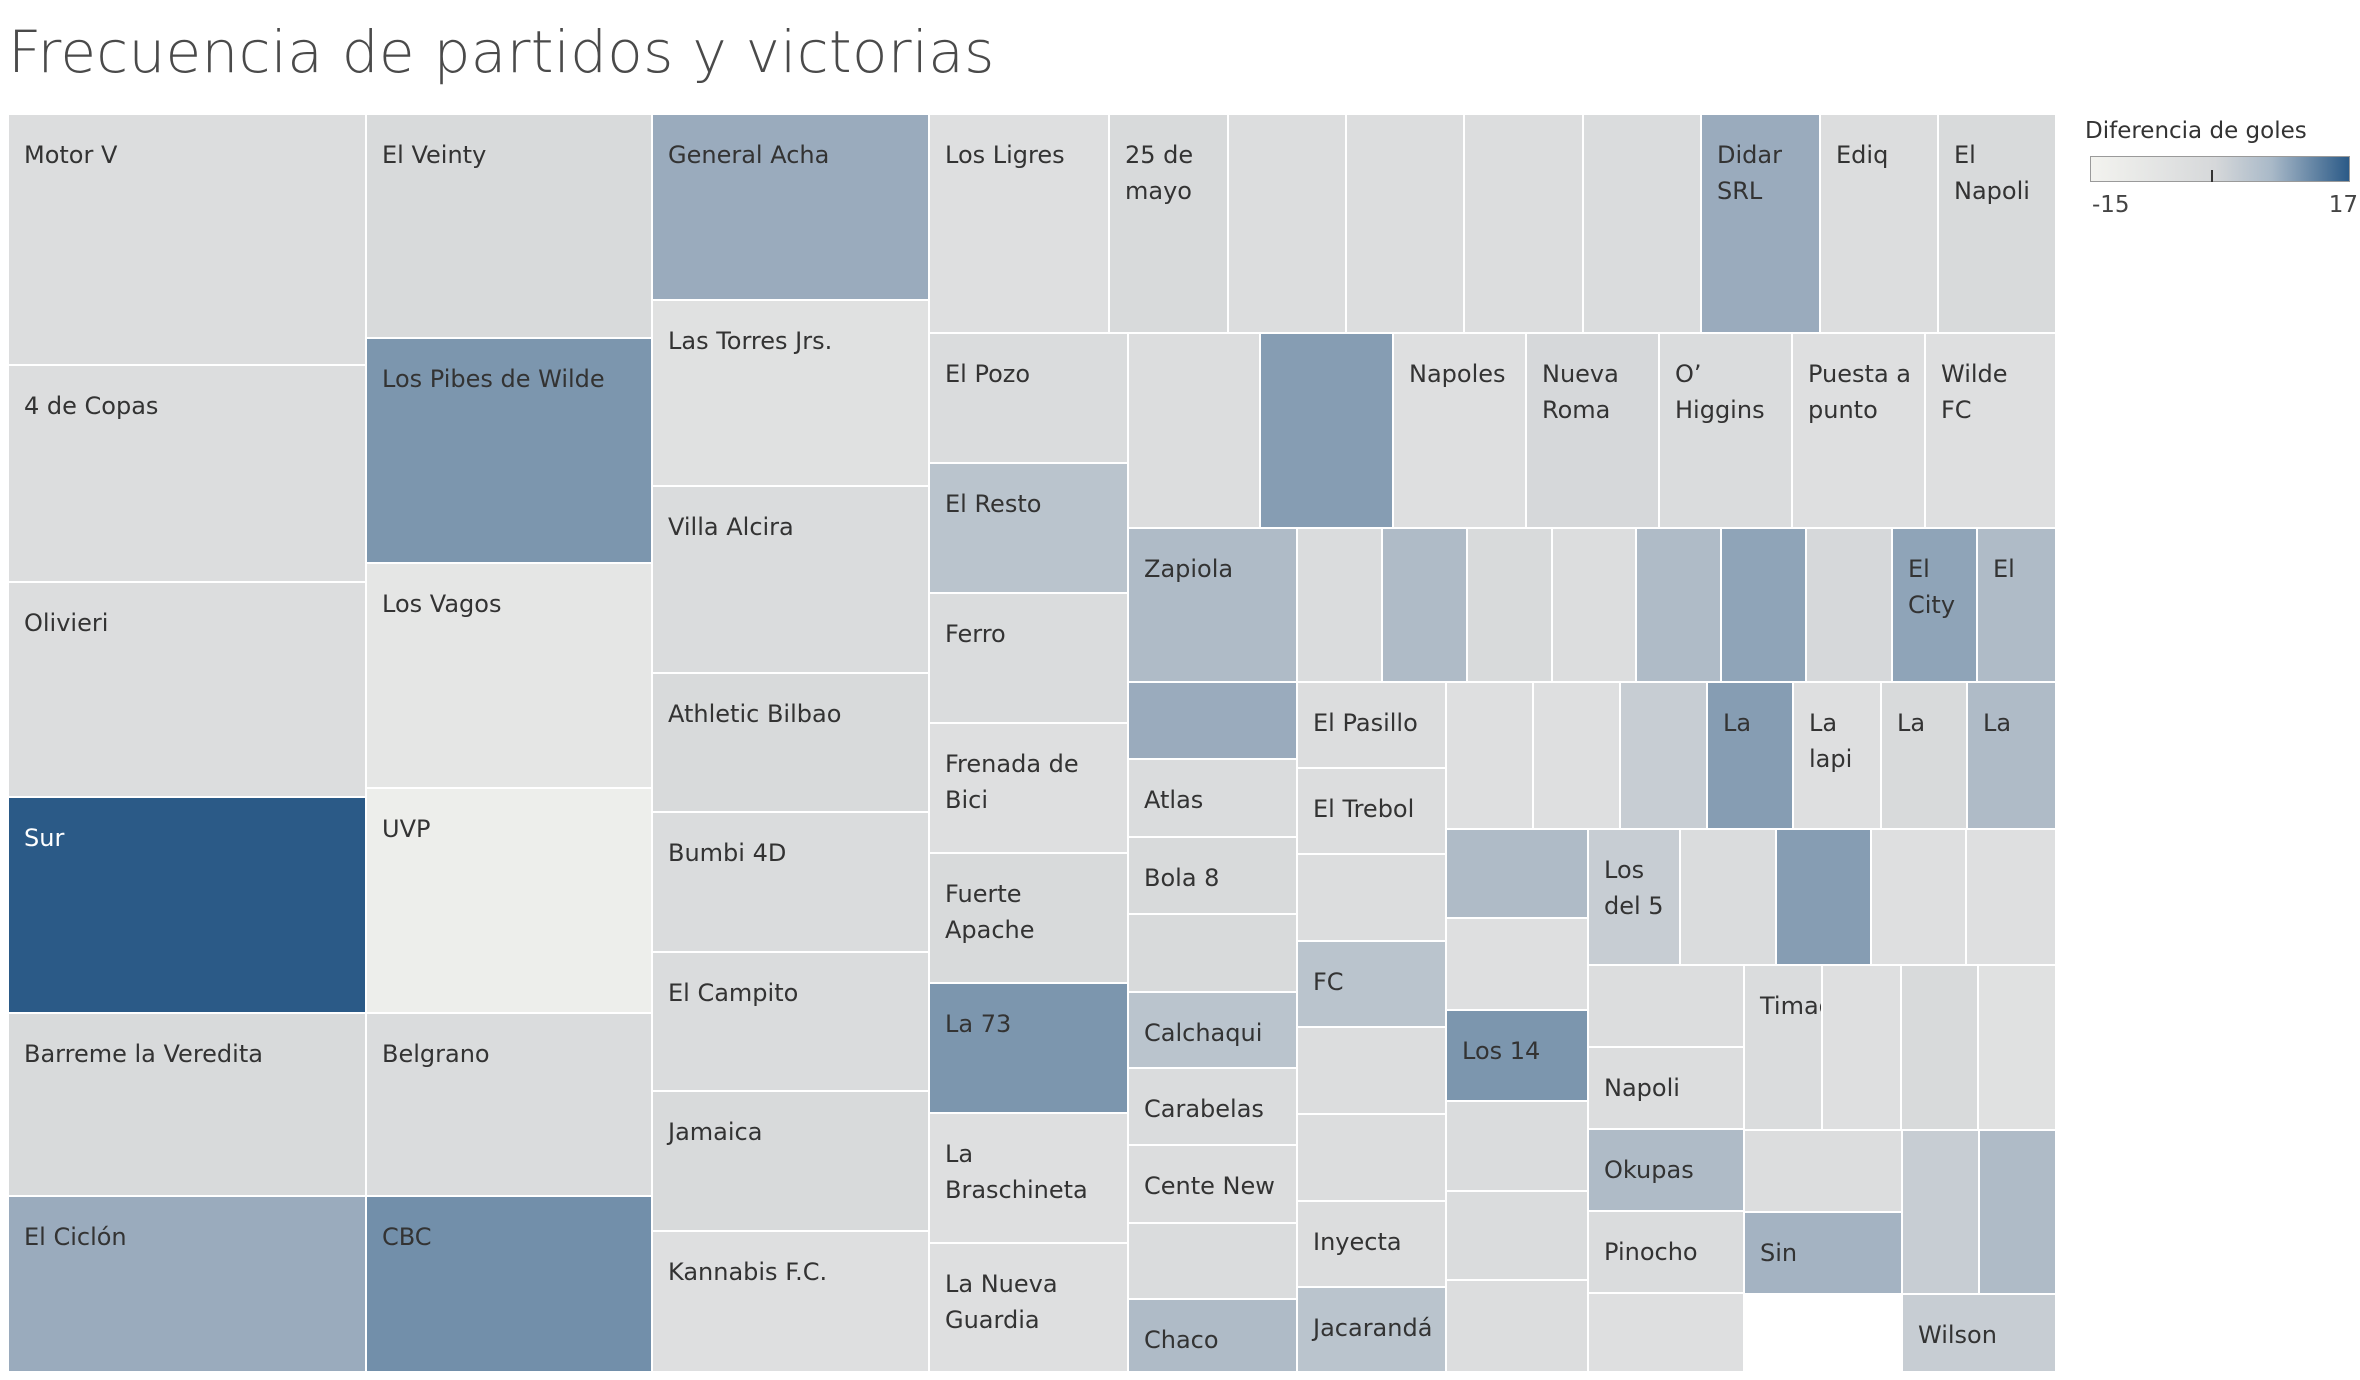 This screenshot has height=1380, width=2360. Describe the element at coordinates (510, 1285) in the screenshot. I see `treemap-cell: CBC` at that location.